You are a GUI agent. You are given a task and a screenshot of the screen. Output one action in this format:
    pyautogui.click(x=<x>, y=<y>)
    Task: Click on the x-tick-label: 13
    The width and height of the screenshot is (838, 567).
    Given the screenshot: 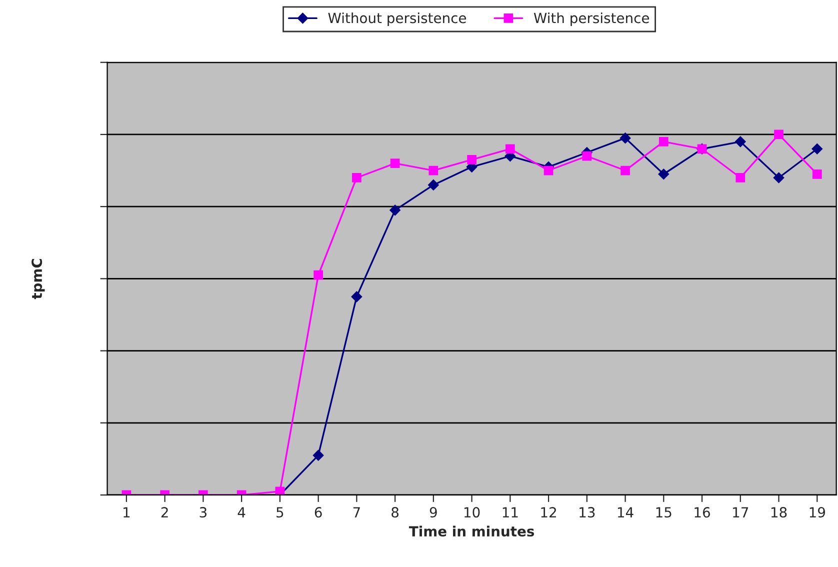 What is the action you would take?
    pyautogui.click(x=587, y=512)
    